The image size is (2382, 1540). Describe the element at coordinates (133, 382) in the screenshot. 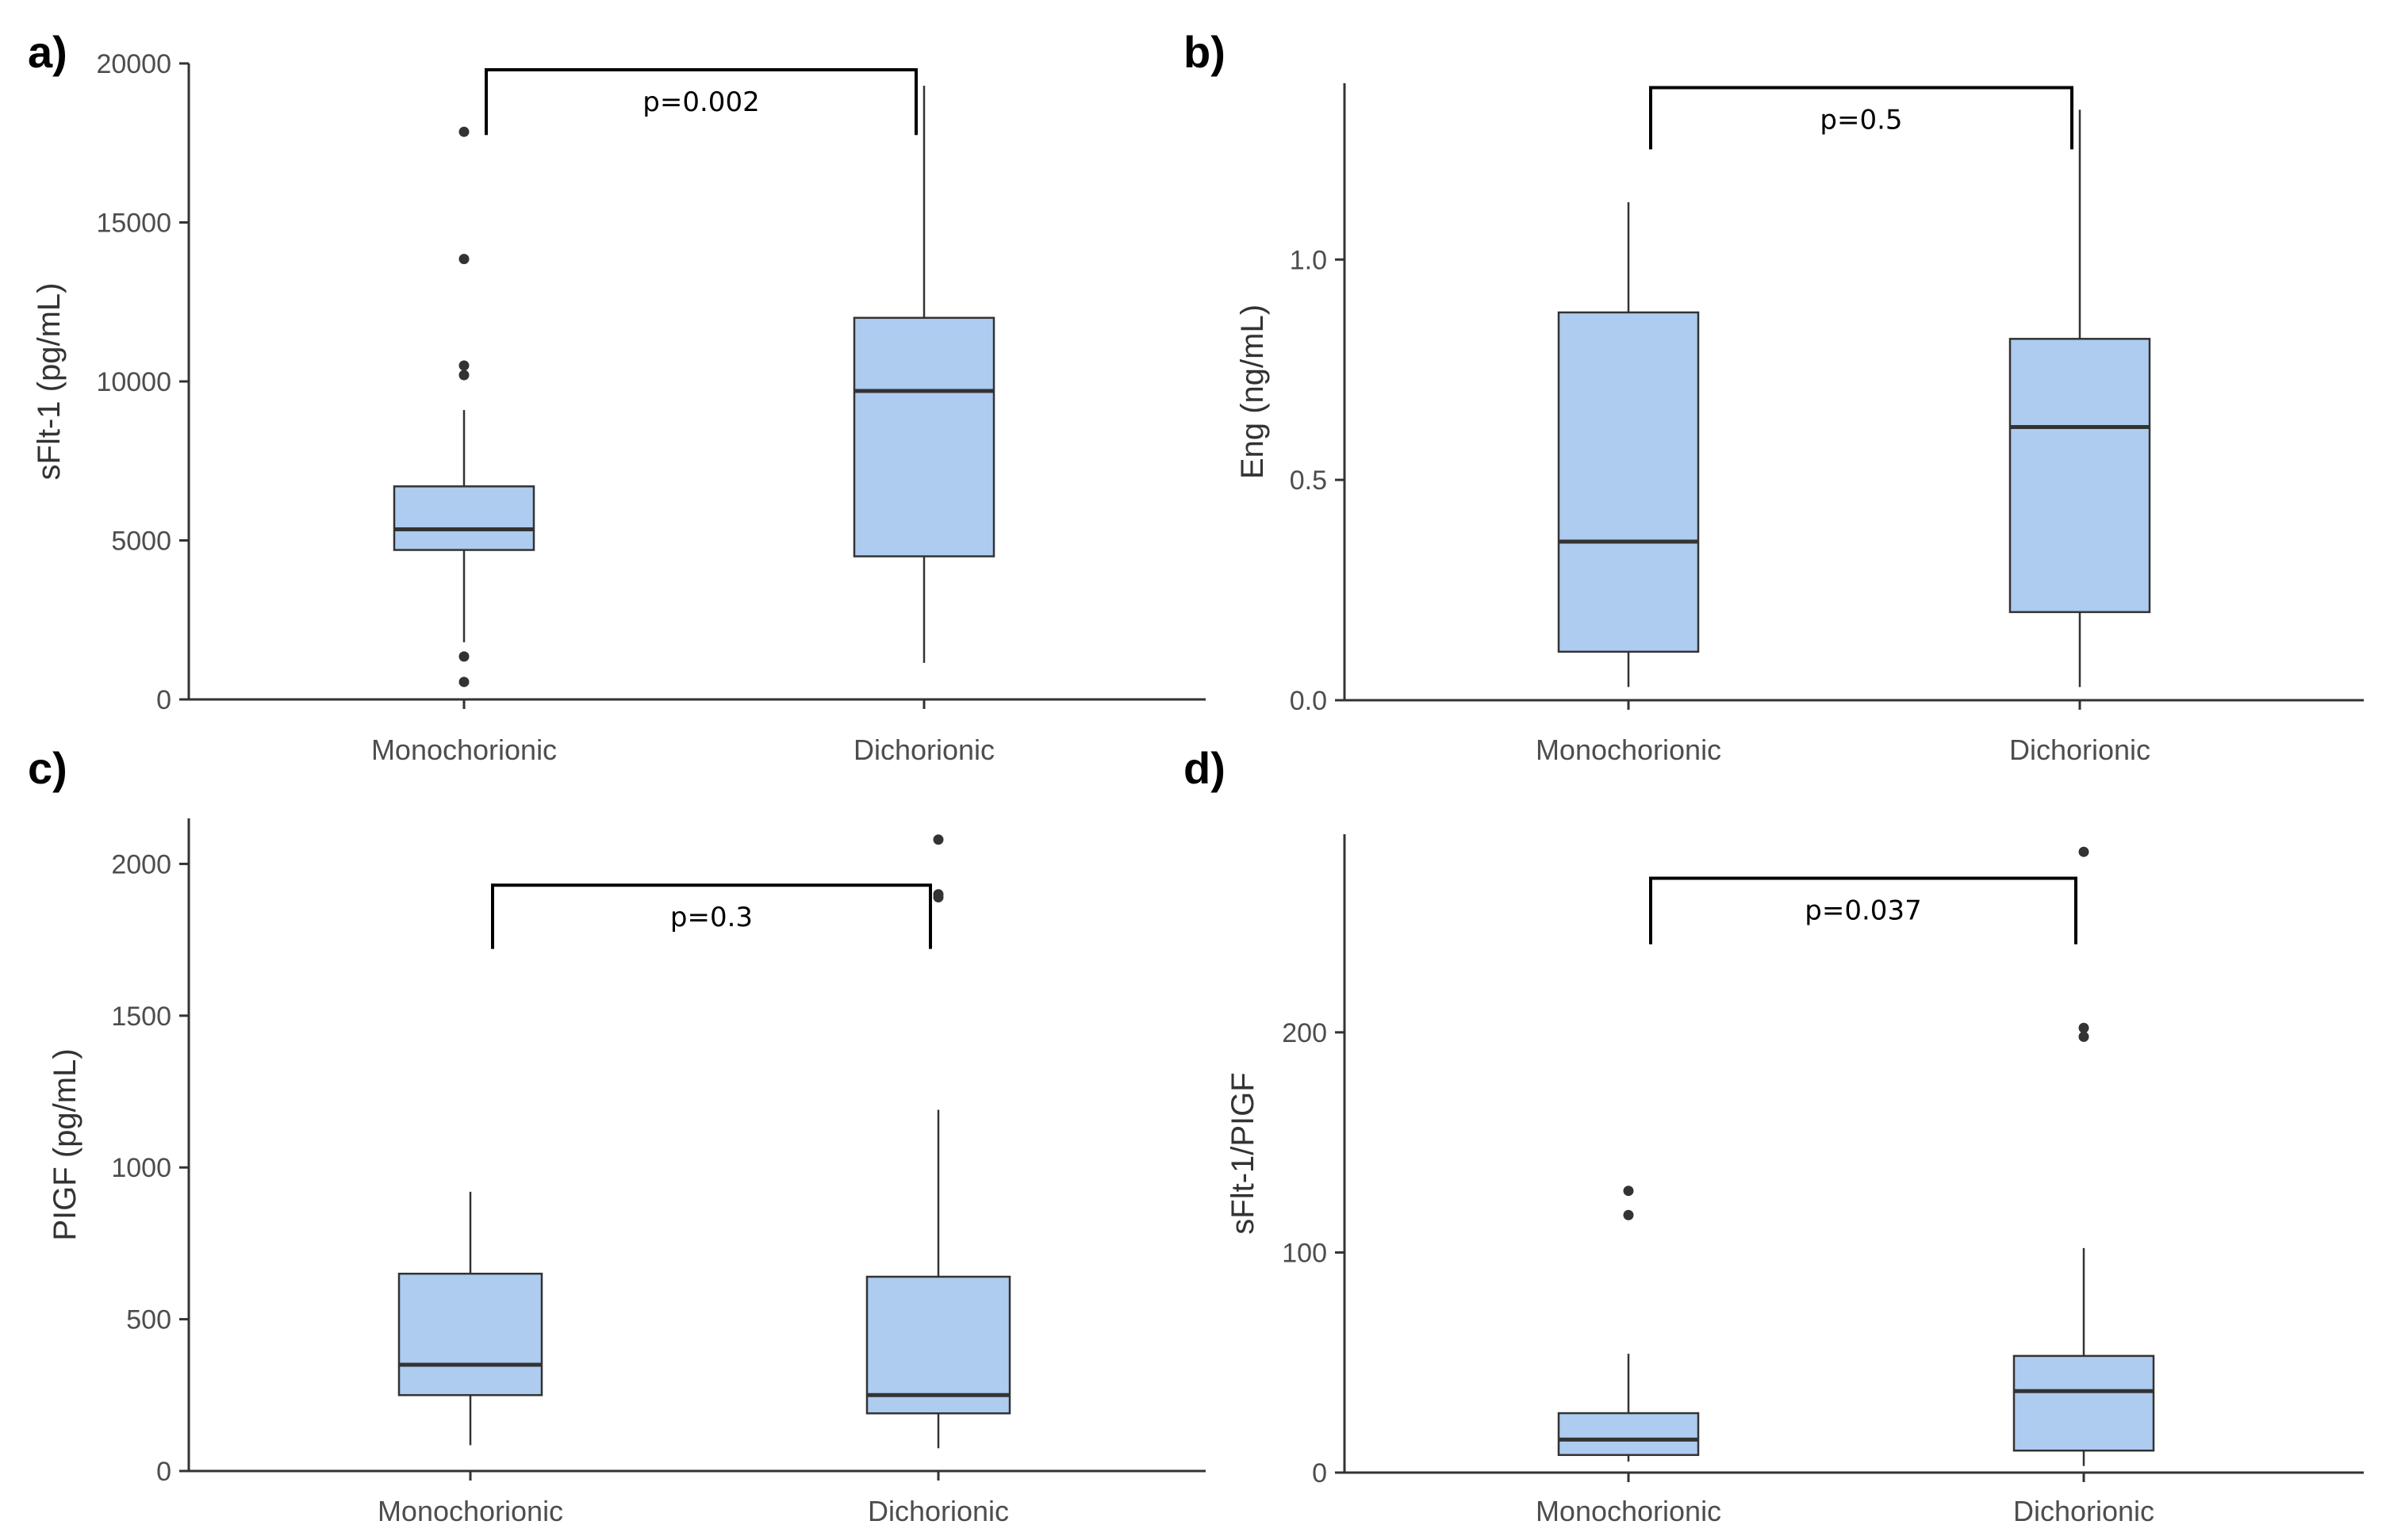

I see `y-tick-label: 10000` at that location.